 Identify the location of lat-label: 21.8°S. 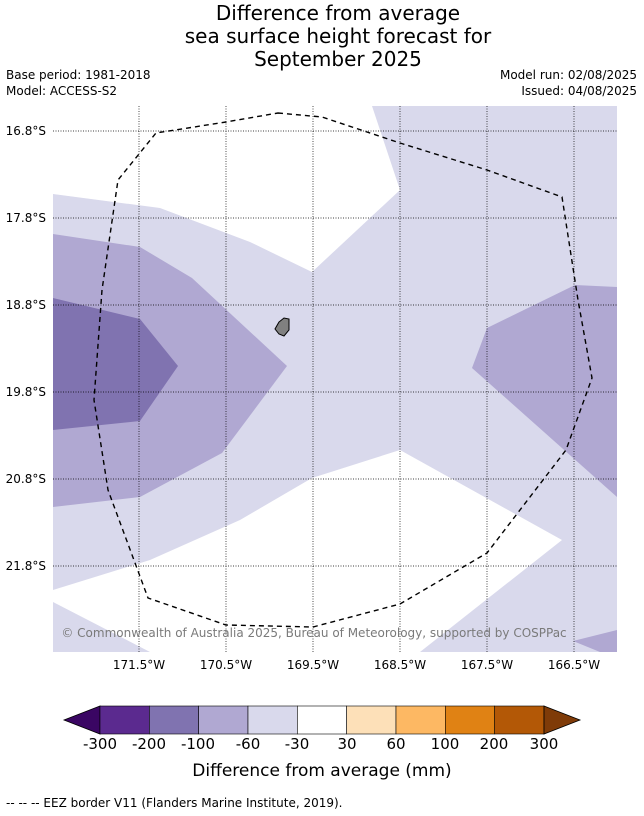
(26, 566).